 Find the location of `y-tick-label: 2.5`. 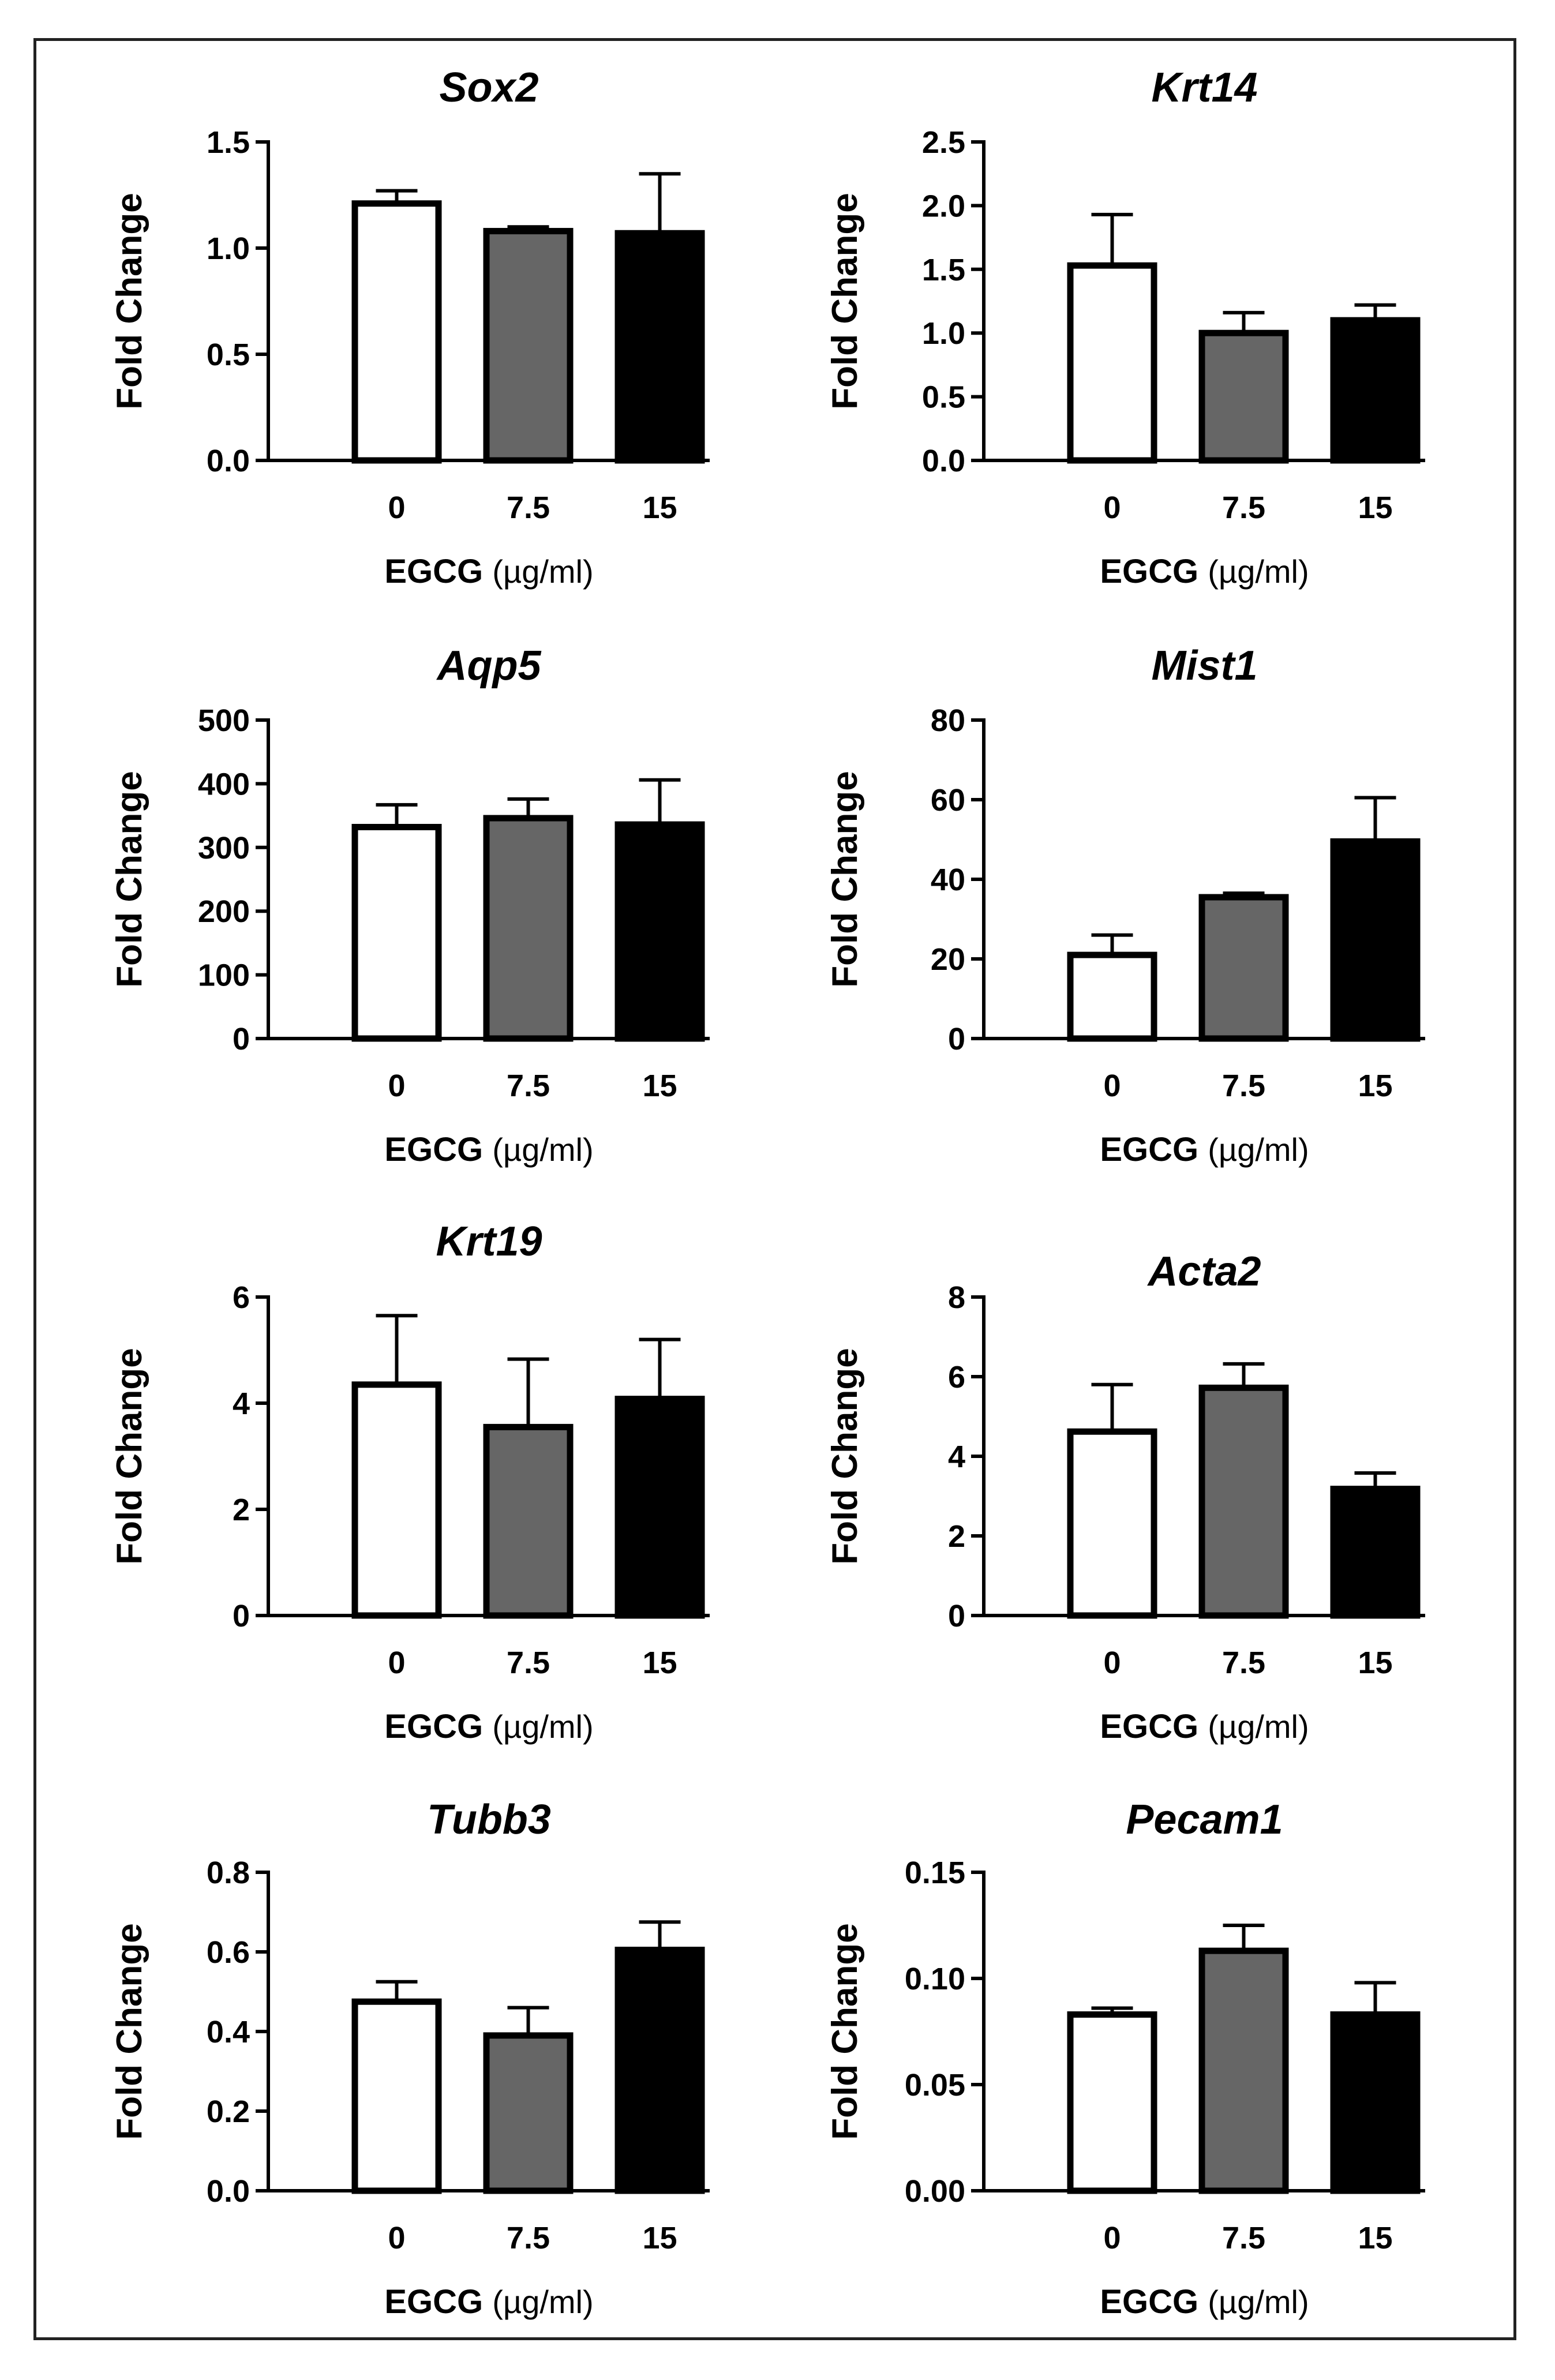

y-tick-label: 2.5 is located at coordinates (943, 142).